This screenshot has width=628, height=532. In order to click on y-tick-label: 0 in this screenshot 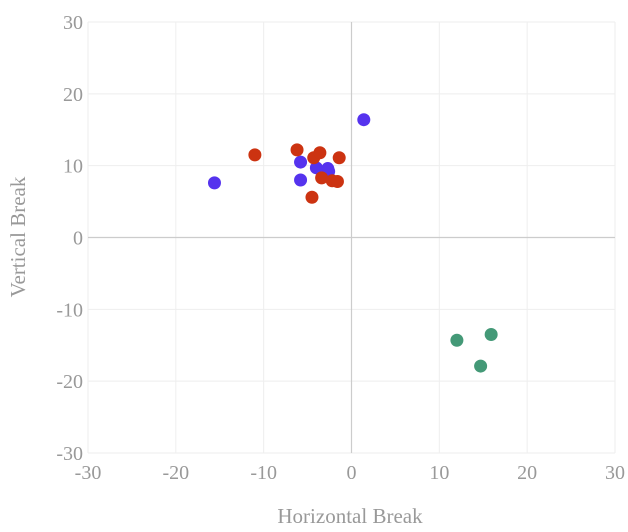, I will do `click(78, 239)`.